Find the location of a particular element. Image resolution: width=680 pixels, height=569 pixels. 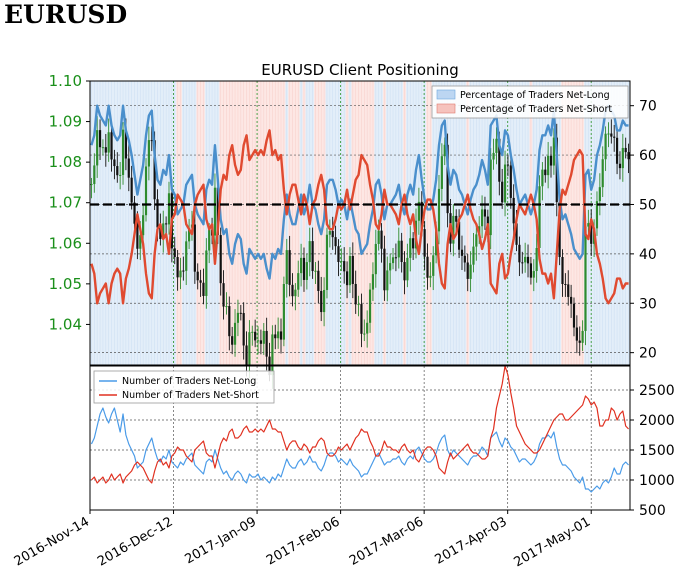

chart-title: EURUSD Client Positioning is located at coordinates (360, 70).